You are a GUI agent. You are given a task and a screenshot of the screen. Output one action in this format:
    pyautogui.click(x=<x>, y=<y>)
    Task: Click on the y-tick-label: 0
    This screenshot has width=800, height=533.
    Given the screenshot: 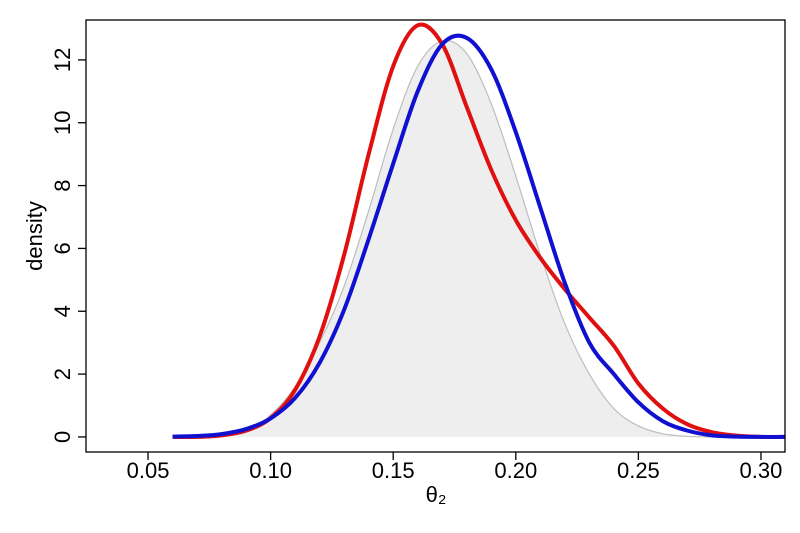 What is the action you would take?
    pyautogui.click(x=62, y=437)
    